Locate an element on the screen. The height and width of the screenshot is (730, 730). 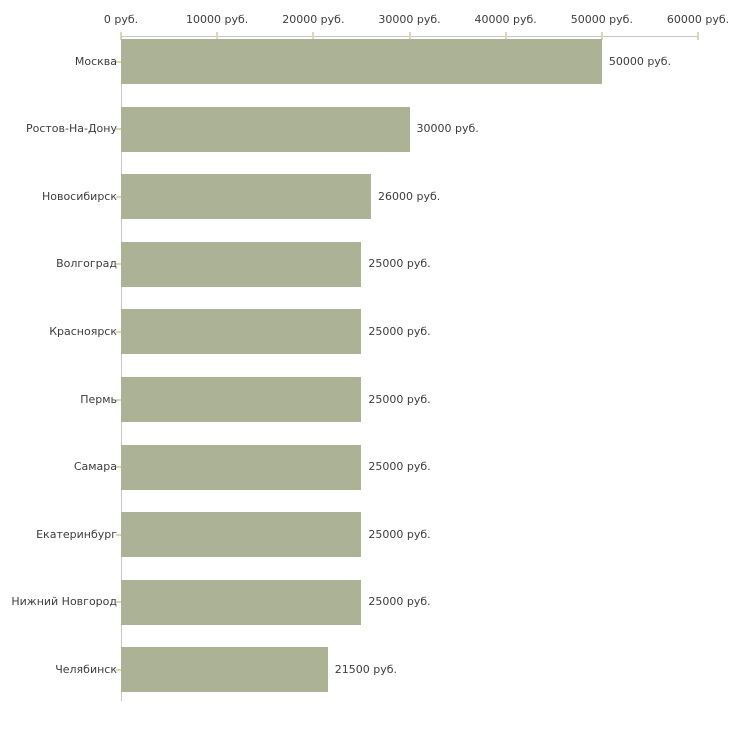
category-label: Москва is located at coordinates (95, 61).